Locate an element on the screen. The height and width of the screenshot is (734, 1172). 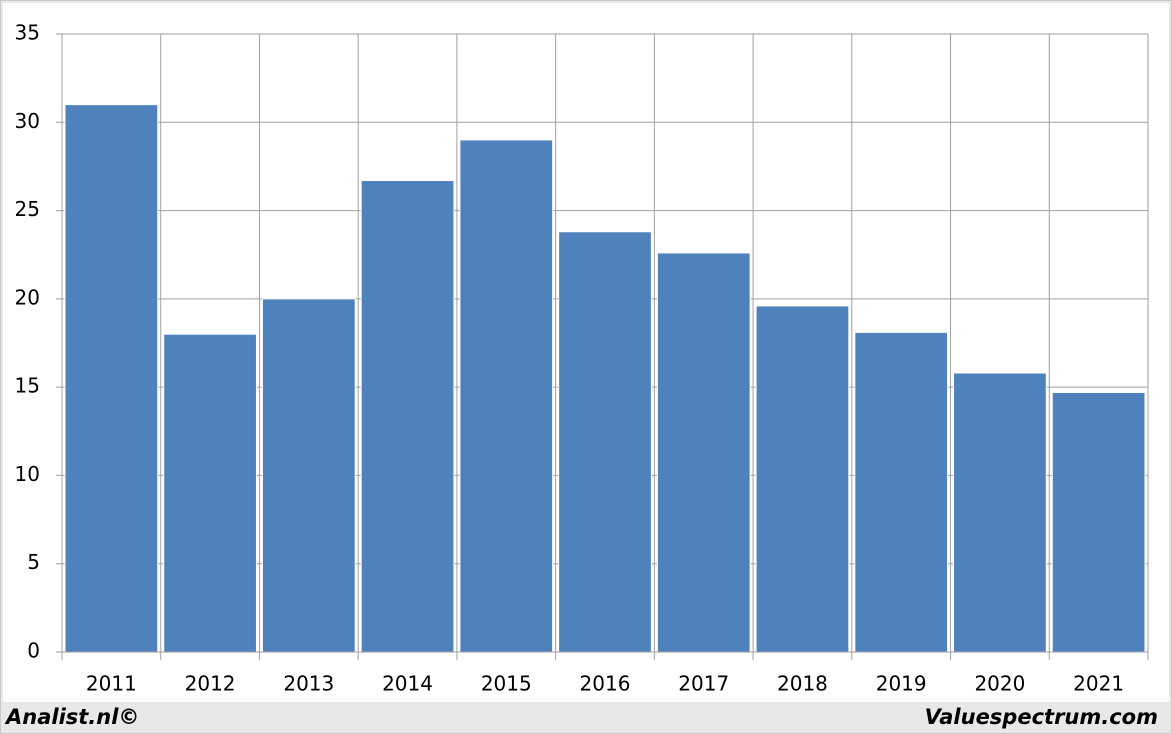
x-tick-label: 2017 is located at coordinates (703, 684).